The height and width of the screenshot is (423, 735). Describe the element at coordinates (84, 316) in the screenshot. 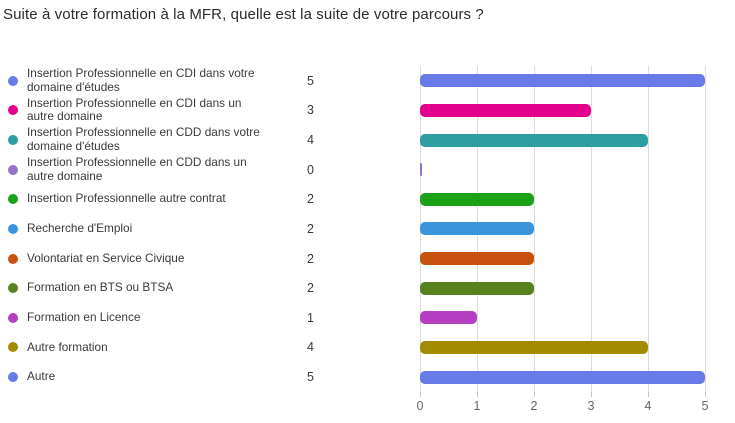

I see `legend-label: Formation en Licence` at that location.